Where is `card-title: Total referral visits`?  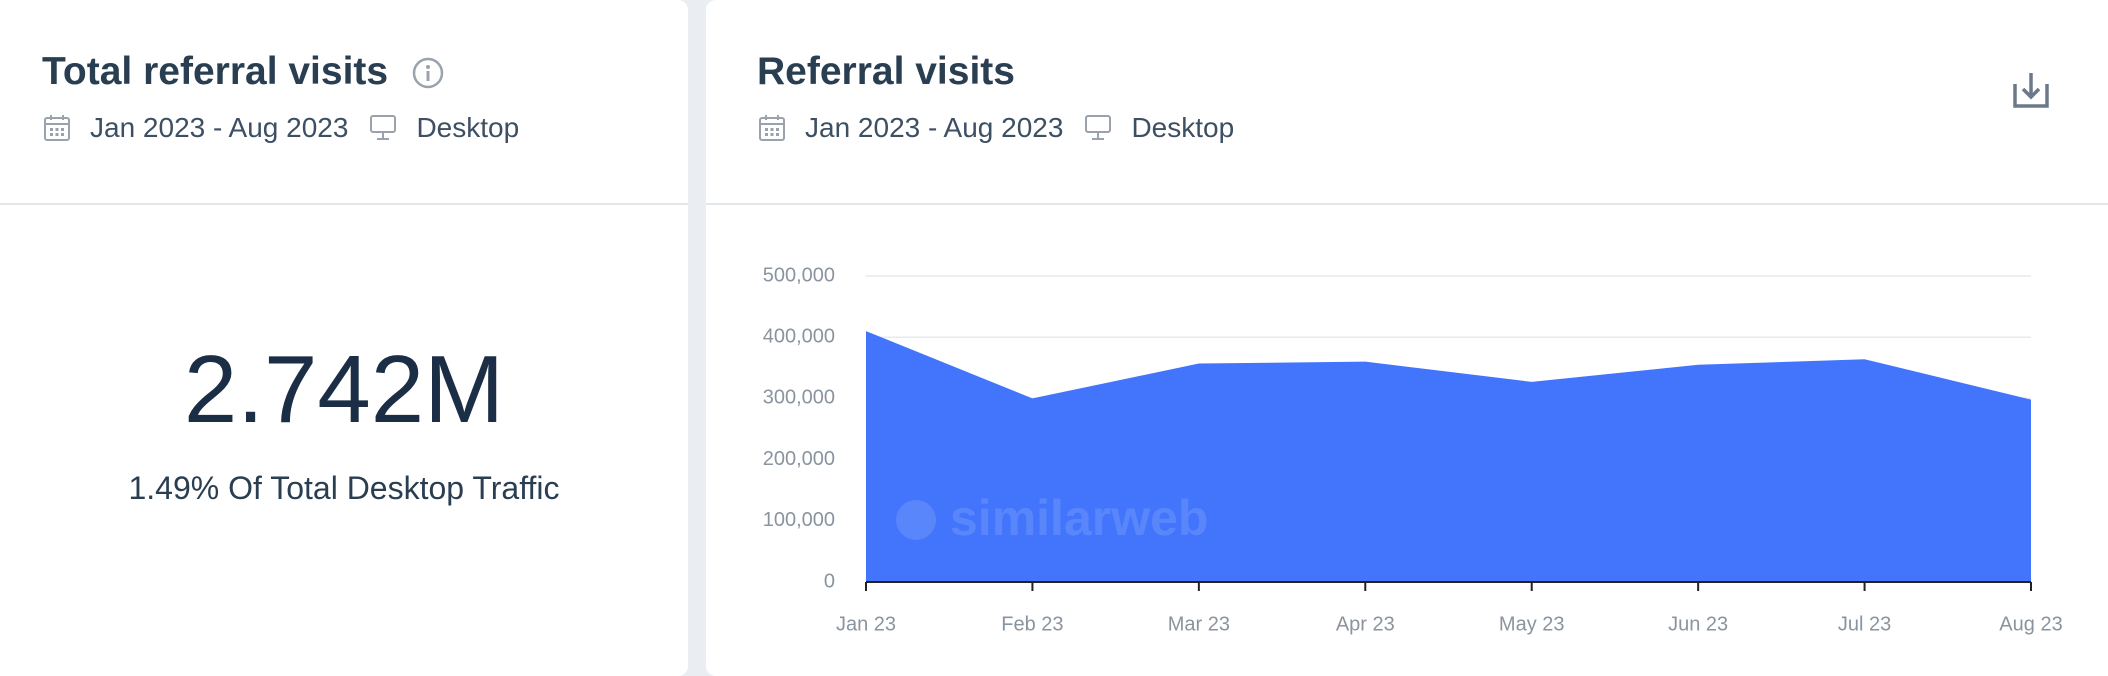
card-title: Total referral visits is located at coordinates (243, 72).